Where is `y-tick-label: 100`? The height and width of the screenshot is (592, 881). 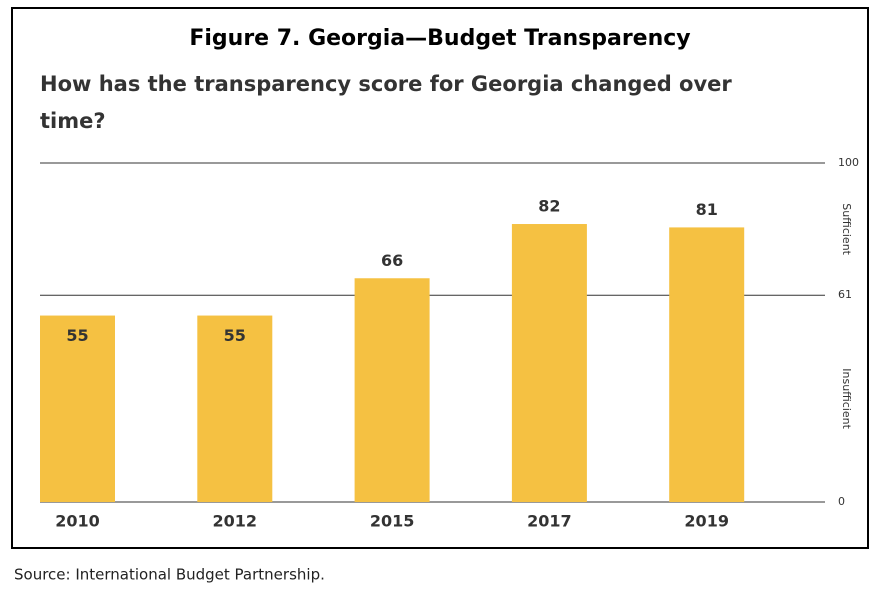
y-tick-label: 100 is located at coordinates (848, 162).